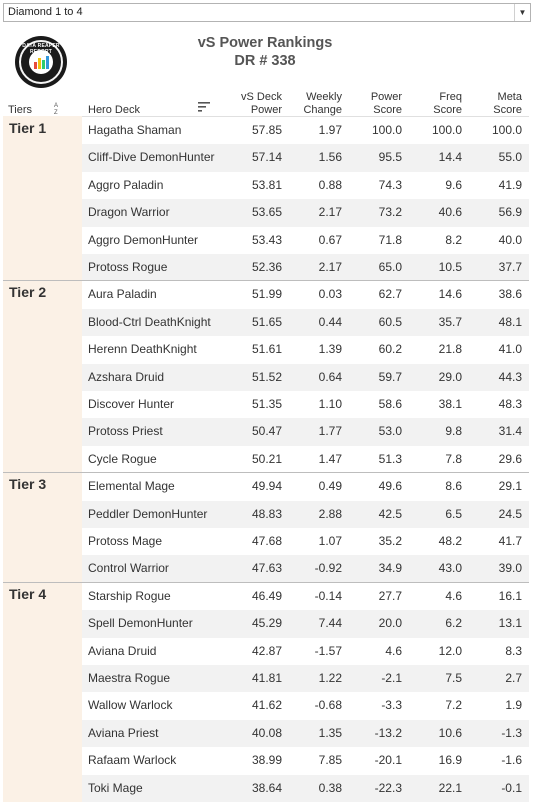  What do you see at coordinates (328, 705) in the screenshot?
I see `weekly-value: -0.68` at bounding box center [328, 705].